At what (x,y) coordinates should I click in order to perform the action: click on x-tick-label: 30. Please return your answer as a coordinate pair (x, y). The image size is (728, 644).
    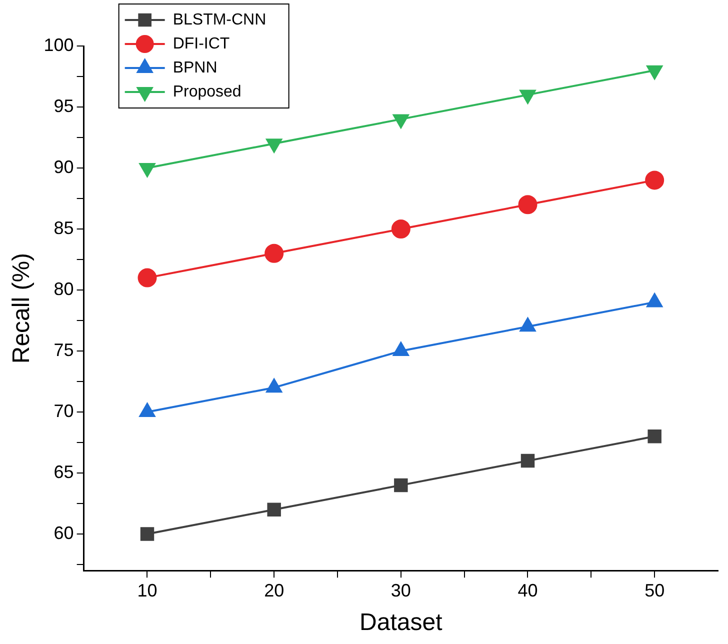
    Looking at the image, I should click on (400, 590).